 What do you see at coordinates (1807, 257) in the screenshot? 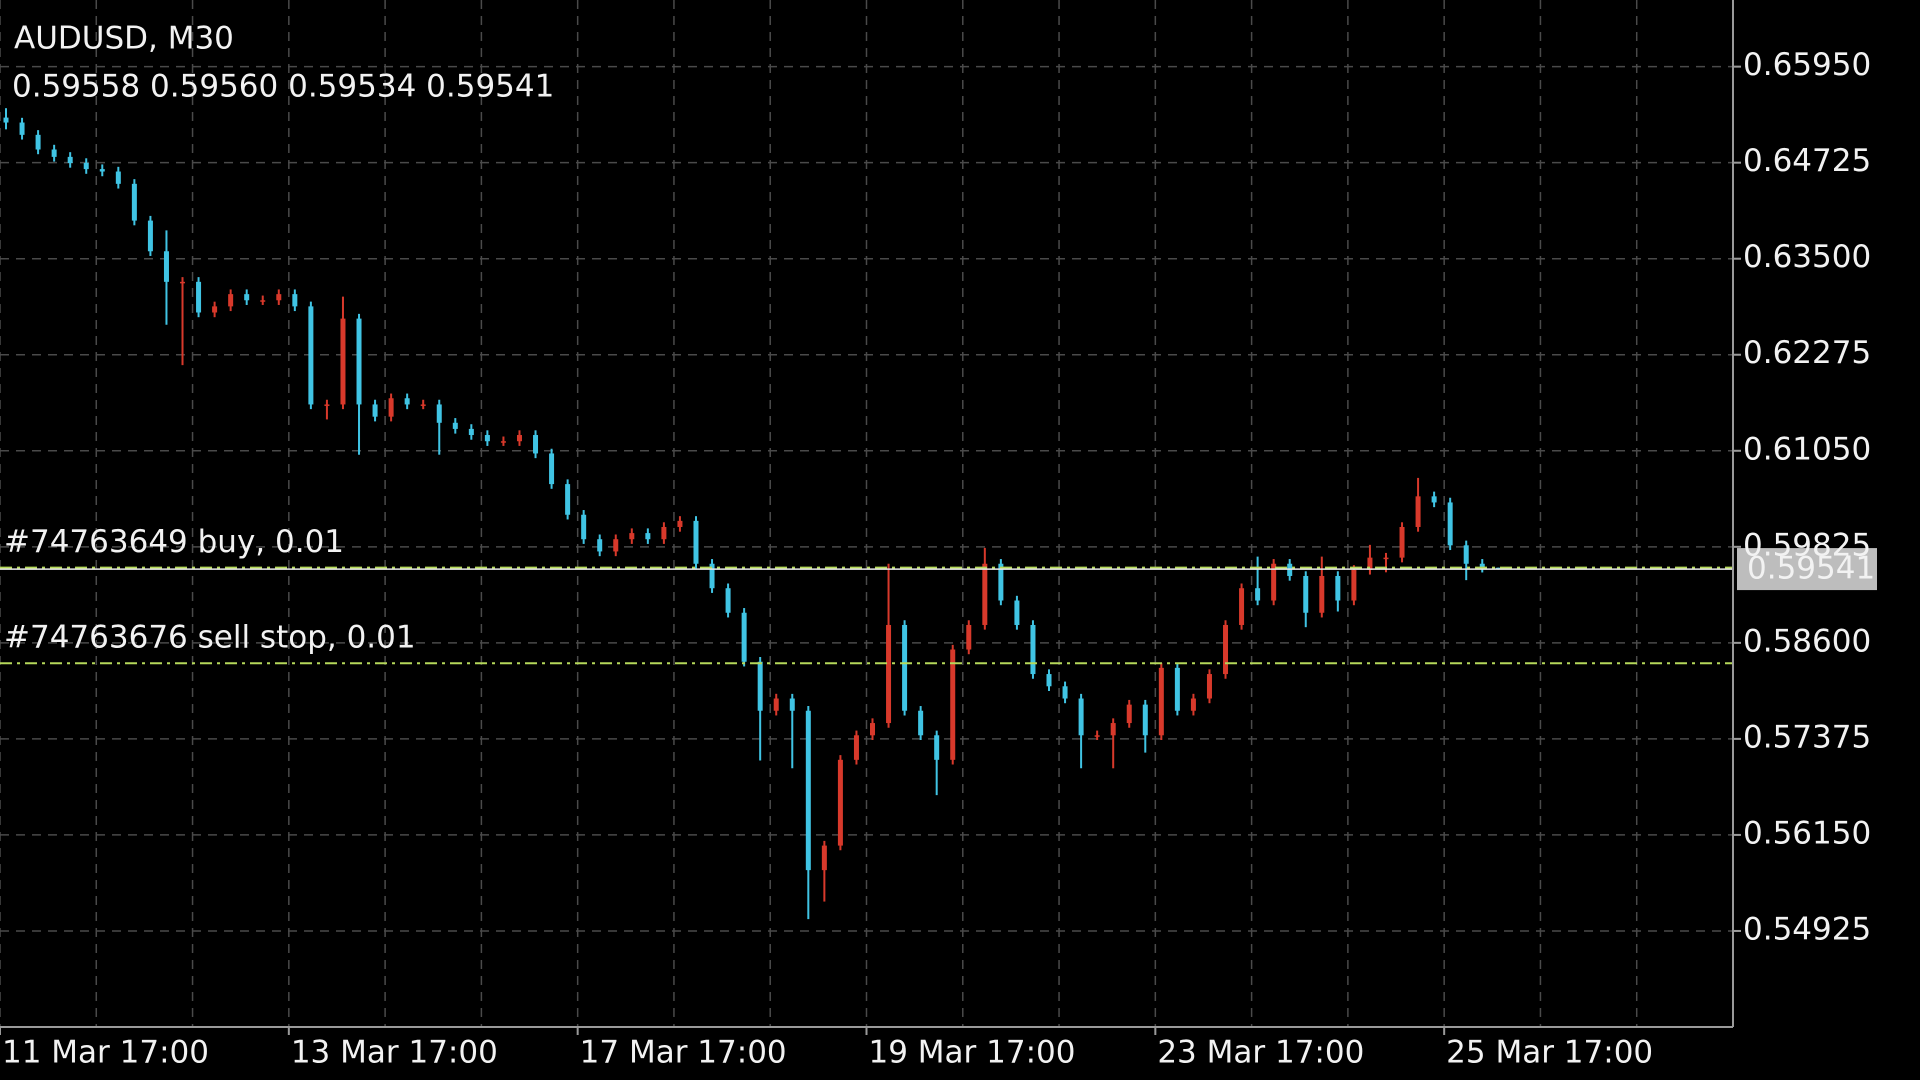
I see `y-tick-label: 0.63500` at bounding box center [1807, 257].